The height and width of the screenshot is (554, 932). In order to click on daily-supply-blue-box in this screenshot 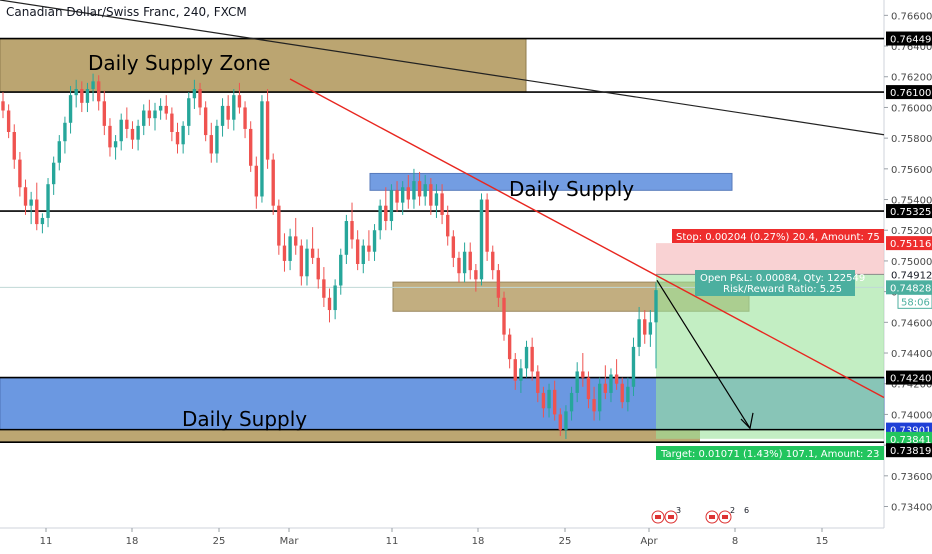, I will do `click(551, 181)`.